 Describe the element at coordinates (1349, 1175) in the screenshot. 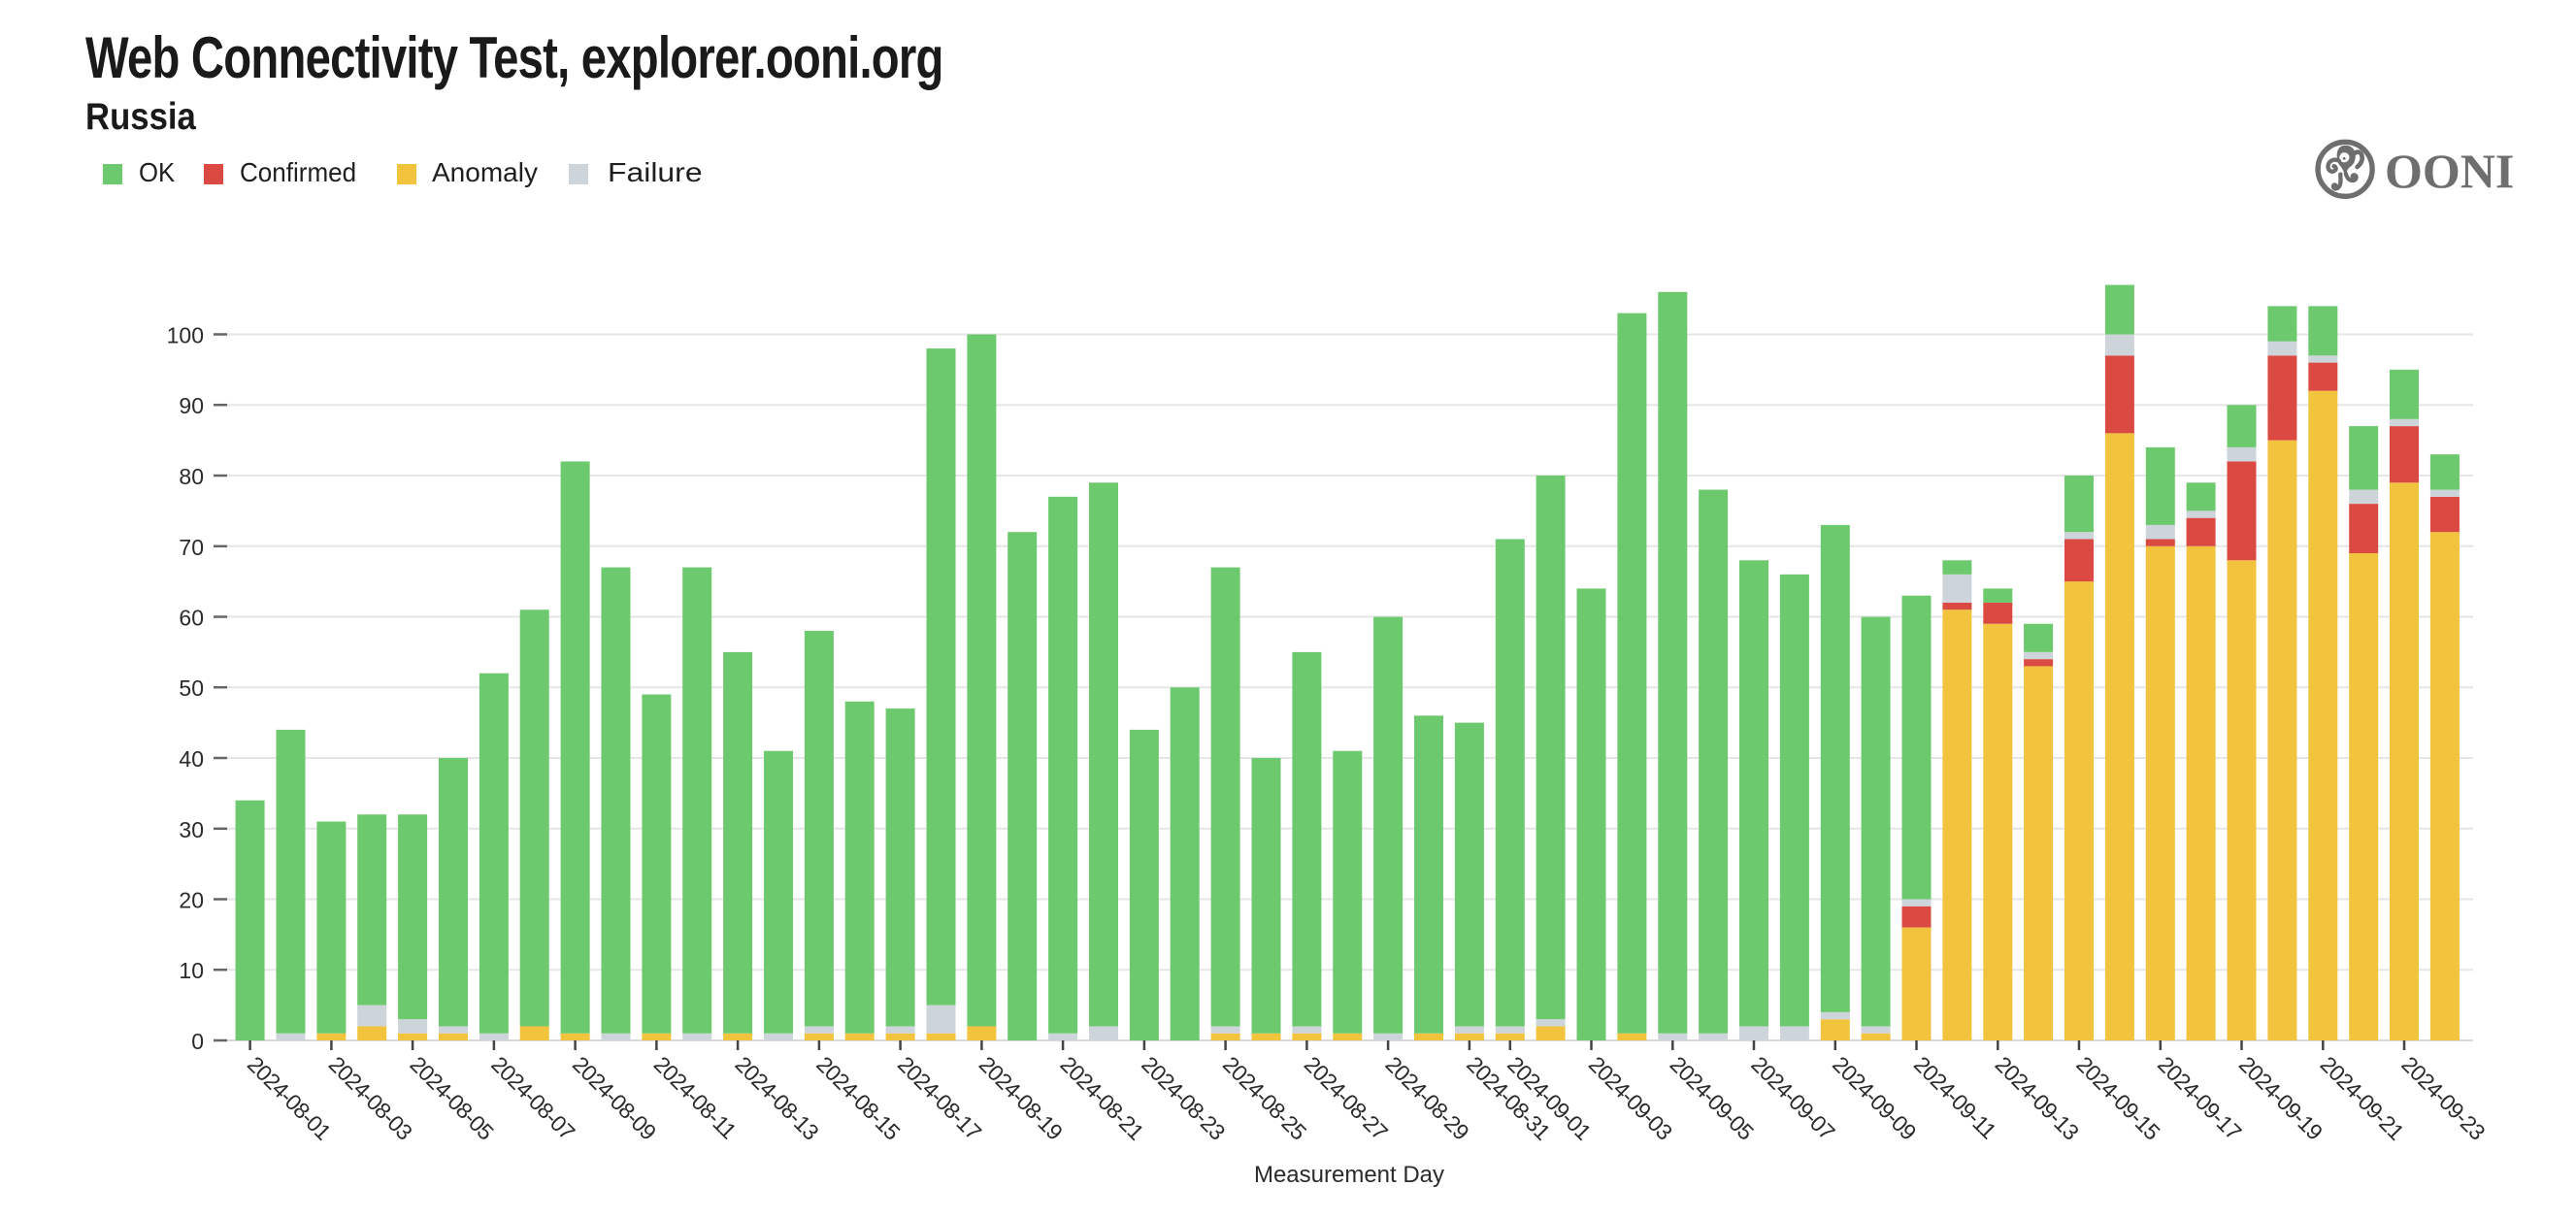

I see `svg-text: Measurement Day` at that location.